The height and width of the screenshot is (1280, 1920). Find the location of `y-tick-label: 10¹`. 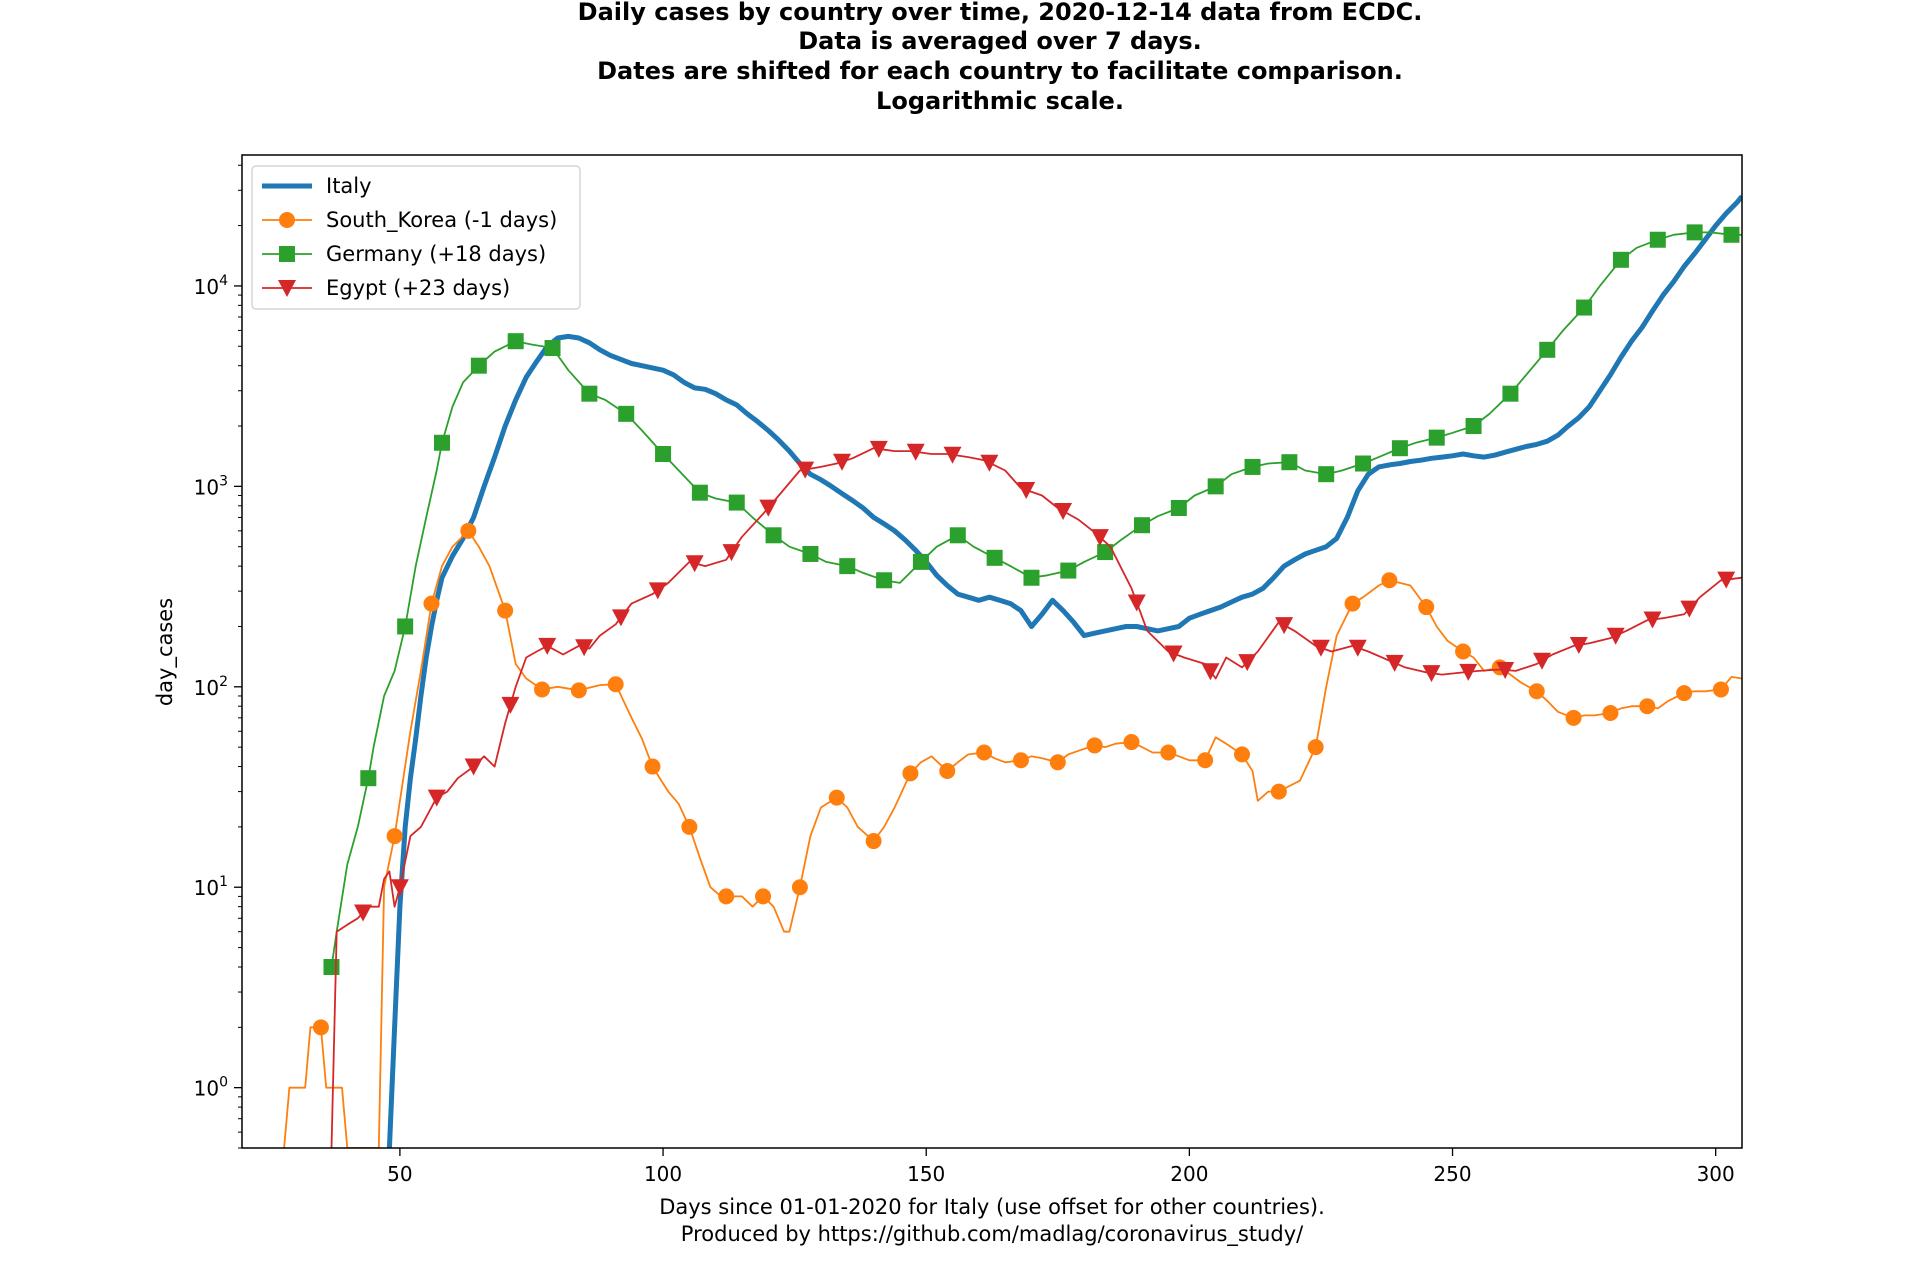

y-tick-label: 10¹ is located at coordinates (211, 887).